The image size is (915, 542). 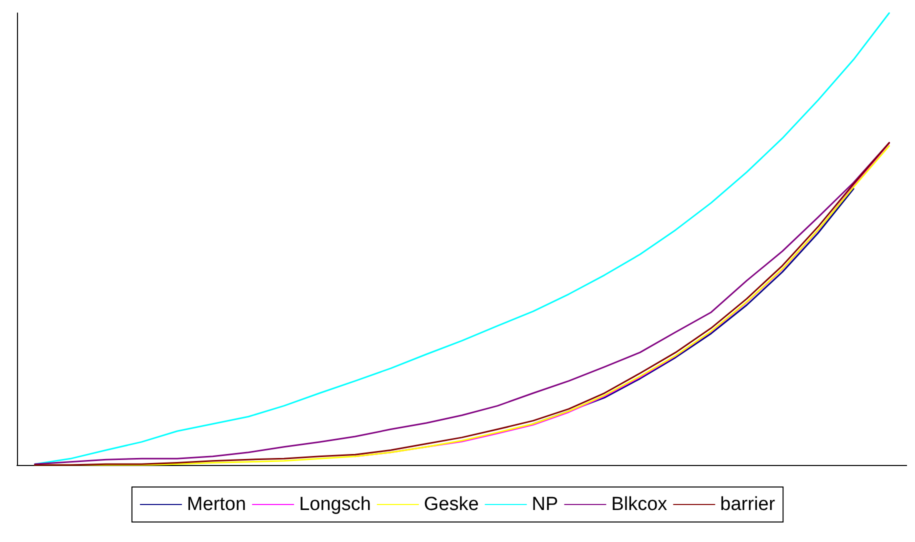 What do you see at coordinates (335, 504) in the screenshot?
I see `legend-label: Longsch` at bounding box center [335, 504].